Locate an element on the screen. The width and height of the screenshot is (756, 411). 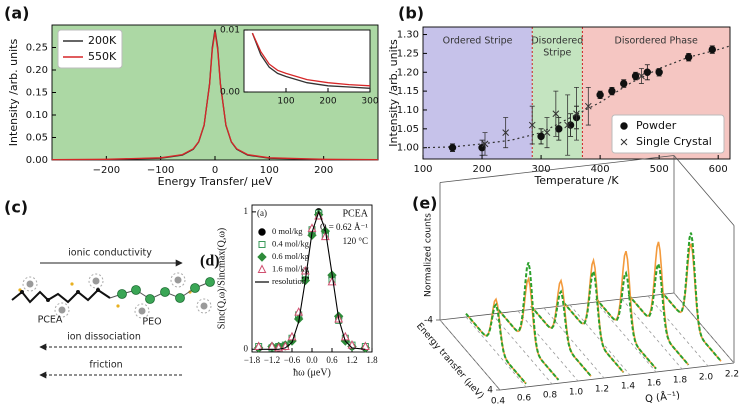
x-tick-label: −1.2 is located at coordinates (272, 360).